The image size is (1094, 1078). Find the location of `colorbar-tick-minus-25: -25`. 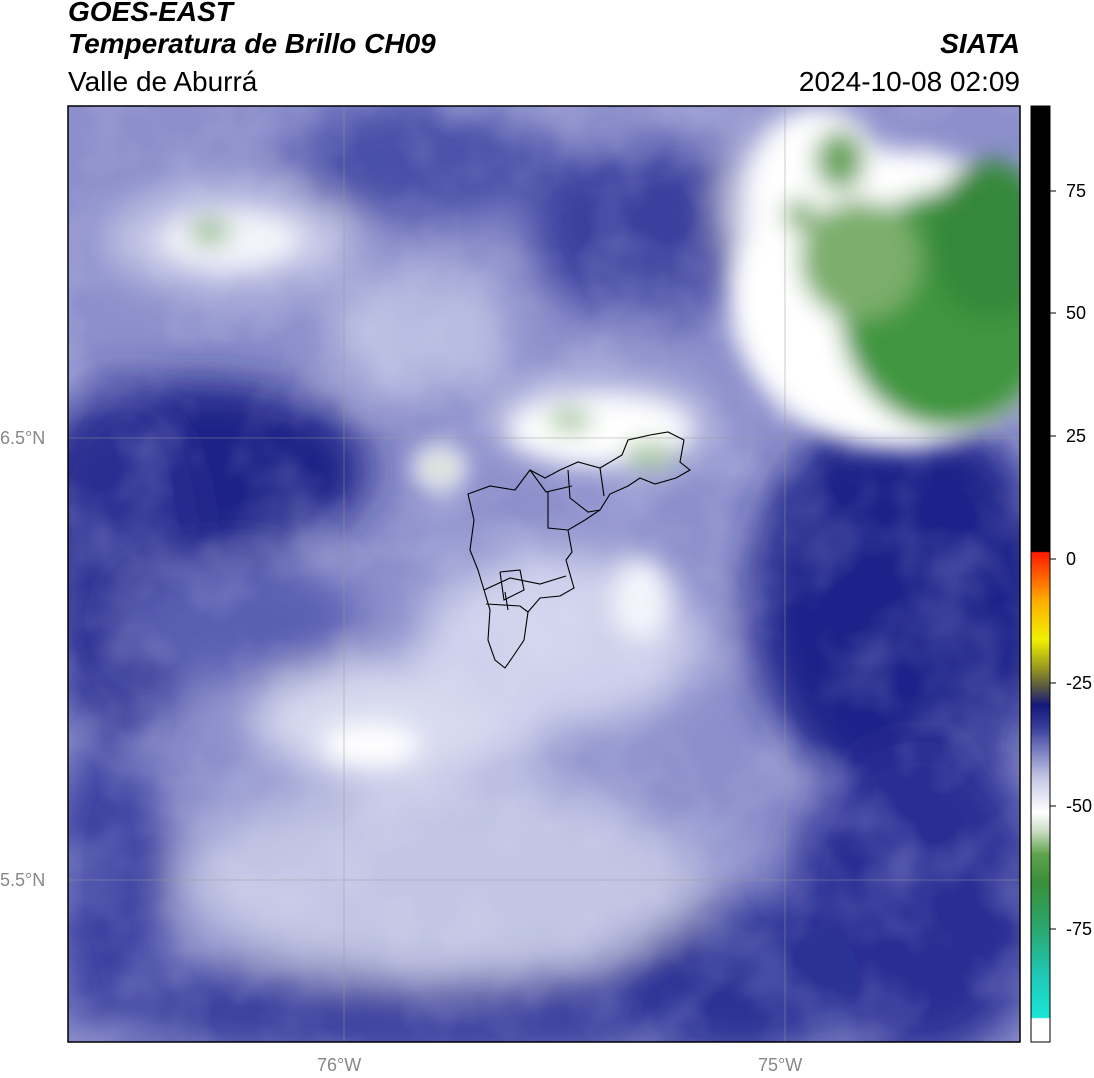

colorbar-tick-minus-25: -25 is located at coordinates (1079, 683).